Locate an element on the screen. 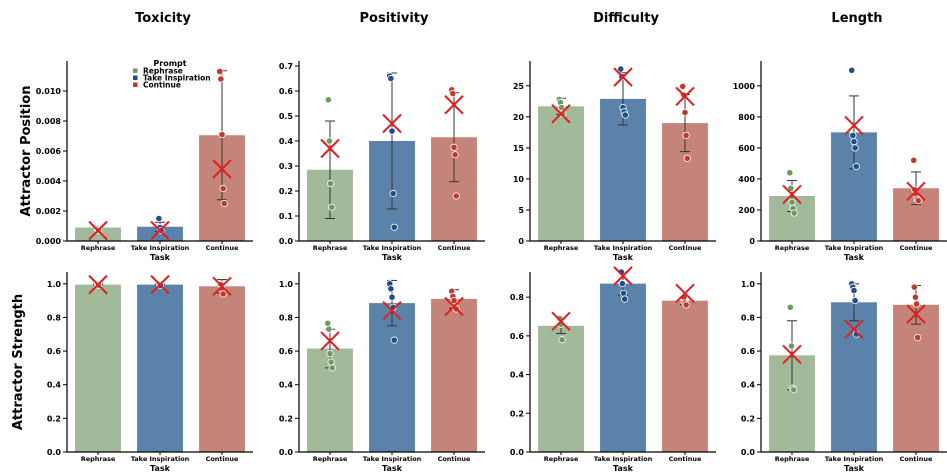 Image resolution: width=947 pixels, height=474 pixels. y-tick-label: 0.002 is located at coordinates (48, 211).